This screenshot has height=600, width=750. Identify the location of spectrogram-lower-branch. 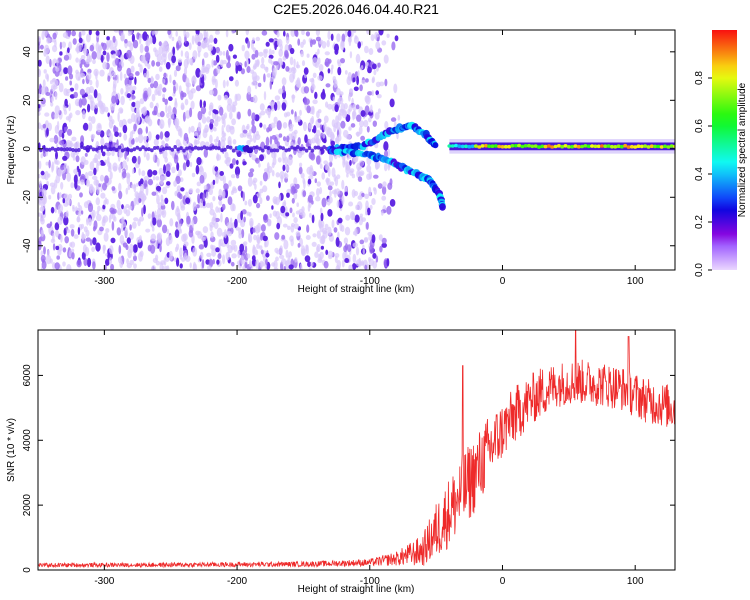
(386, 179).